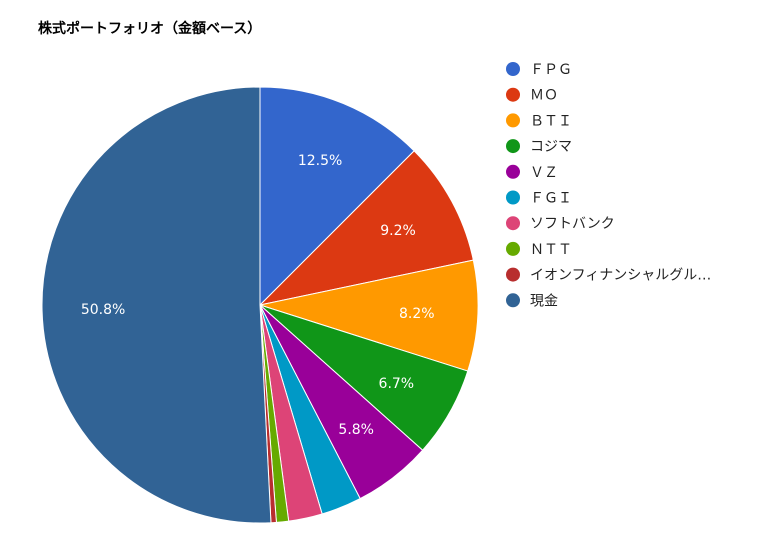 Image resolution: width=760 pixels, height=542 pixels. What do you see at coordinates (398, 231) in the screenshot?
I see `pie-label-slice-2: 9.2%` at bounding box center [398, 231].